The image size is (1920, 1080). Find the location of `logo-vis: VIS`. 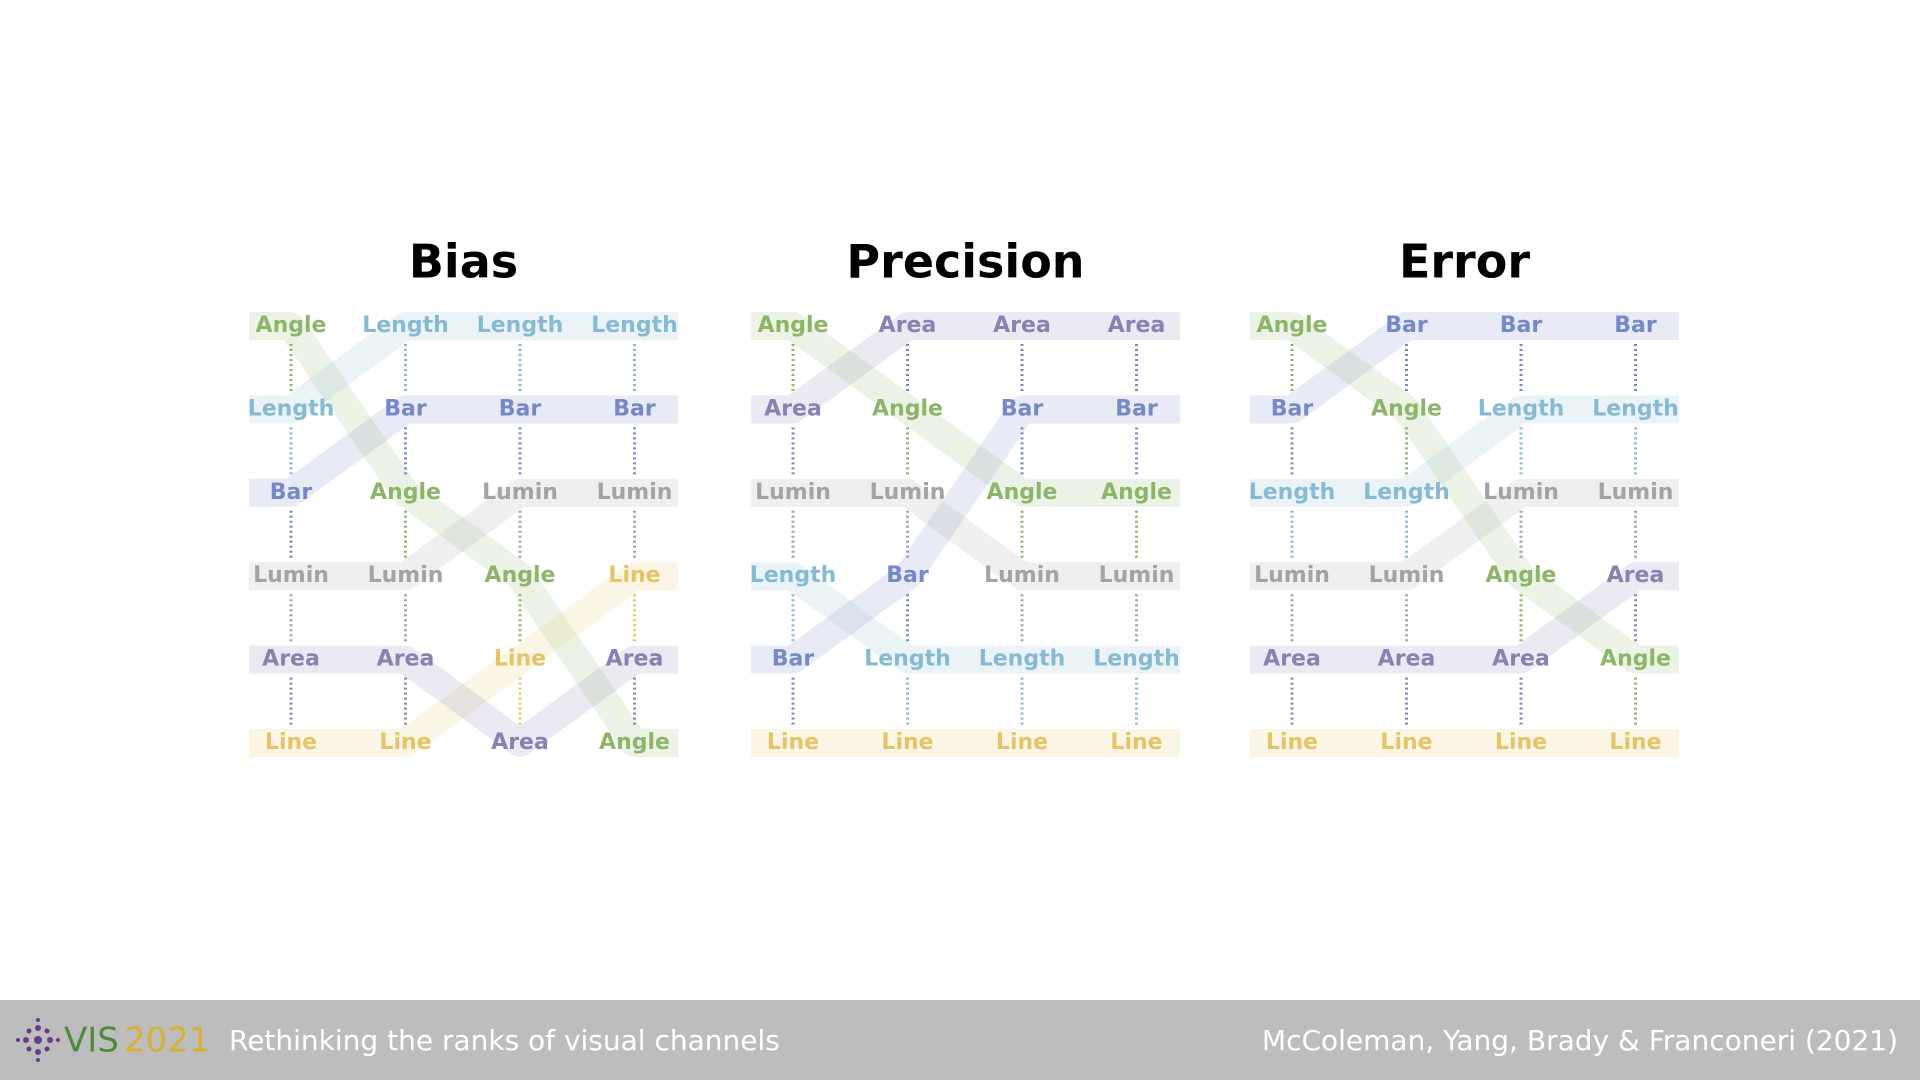

logo-vis: VIS is located at coordinates (91, 1041).